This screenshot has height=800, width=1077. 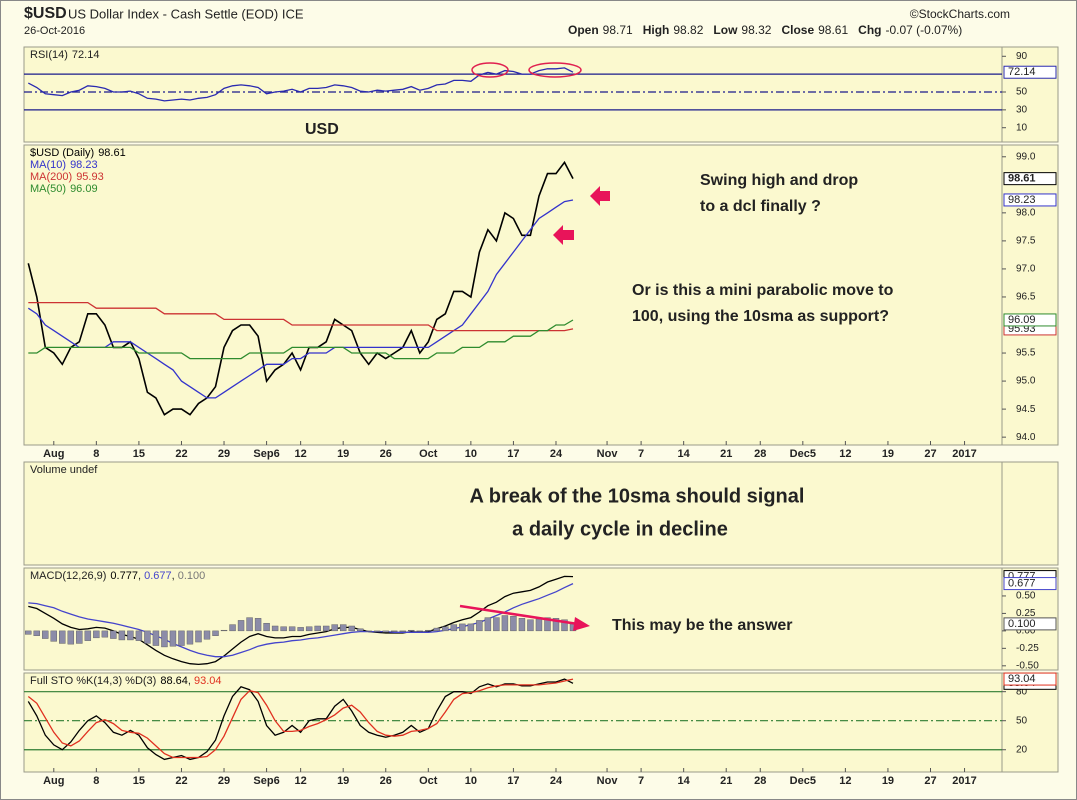 What do you see at coordinates (1026, 631) in the screenshot?
I see `y-tick-label: 0.00` at bounding box center [1026, 631].